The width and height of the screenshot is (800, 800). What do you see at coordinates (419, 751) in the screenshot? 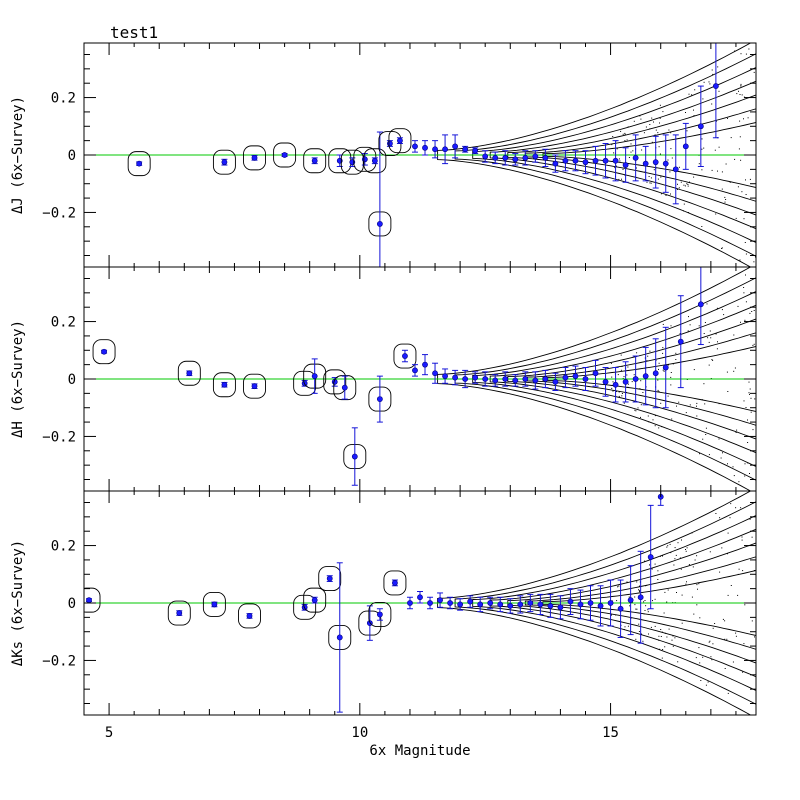
I see `x-axis-label: 6x Magnitude` at bounding box center [419, 751].